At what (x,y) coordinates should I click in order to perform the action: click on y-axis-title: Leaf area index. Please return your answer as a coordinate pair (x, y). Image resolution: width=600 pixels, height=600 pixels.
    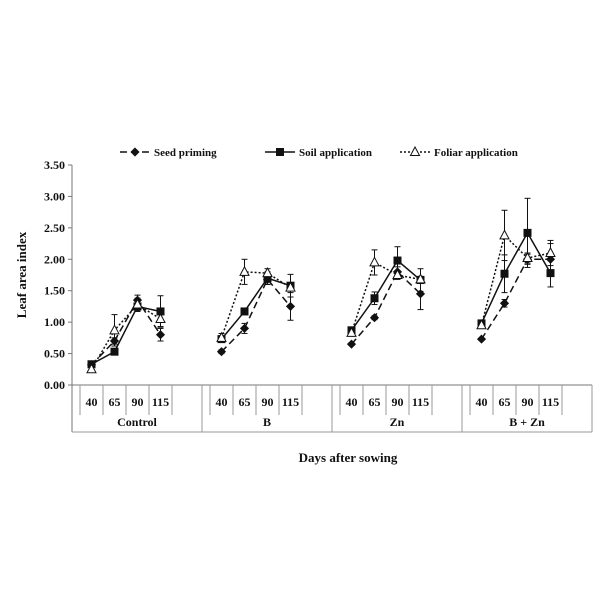
    Looking at the image, I should click on (21, 274).